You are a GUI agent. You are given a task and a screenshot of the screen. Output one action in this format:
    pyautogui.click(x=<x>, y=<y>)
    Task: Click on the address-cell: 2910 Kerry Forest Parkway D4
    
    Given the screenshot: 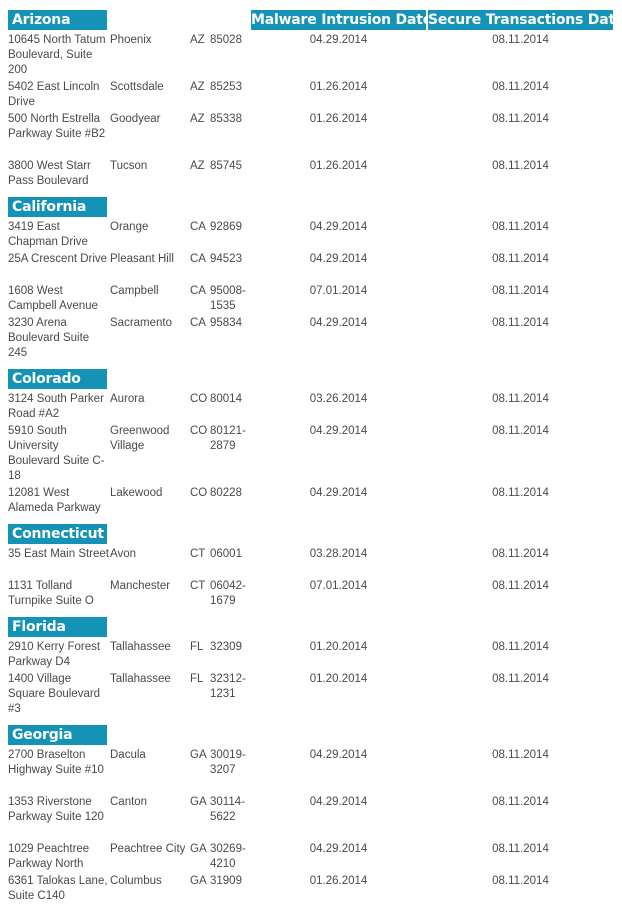 What is the action you would take?
    pyautogui.click(x=54, y=654)
    